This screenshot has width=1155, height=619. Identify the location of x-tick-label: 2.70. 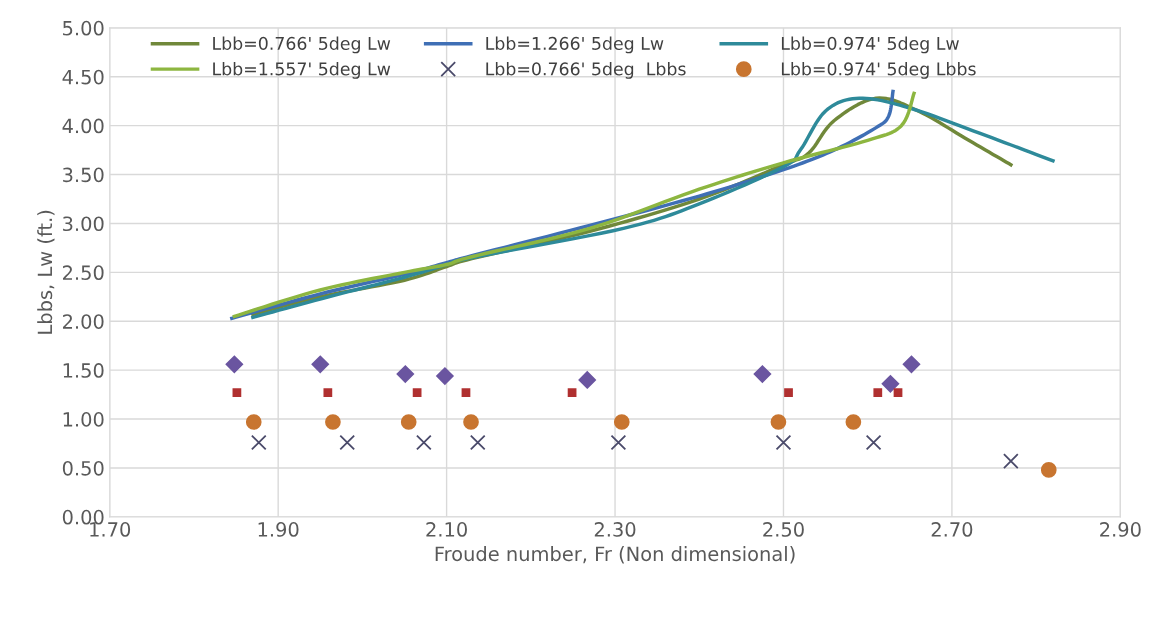
(952, 529).